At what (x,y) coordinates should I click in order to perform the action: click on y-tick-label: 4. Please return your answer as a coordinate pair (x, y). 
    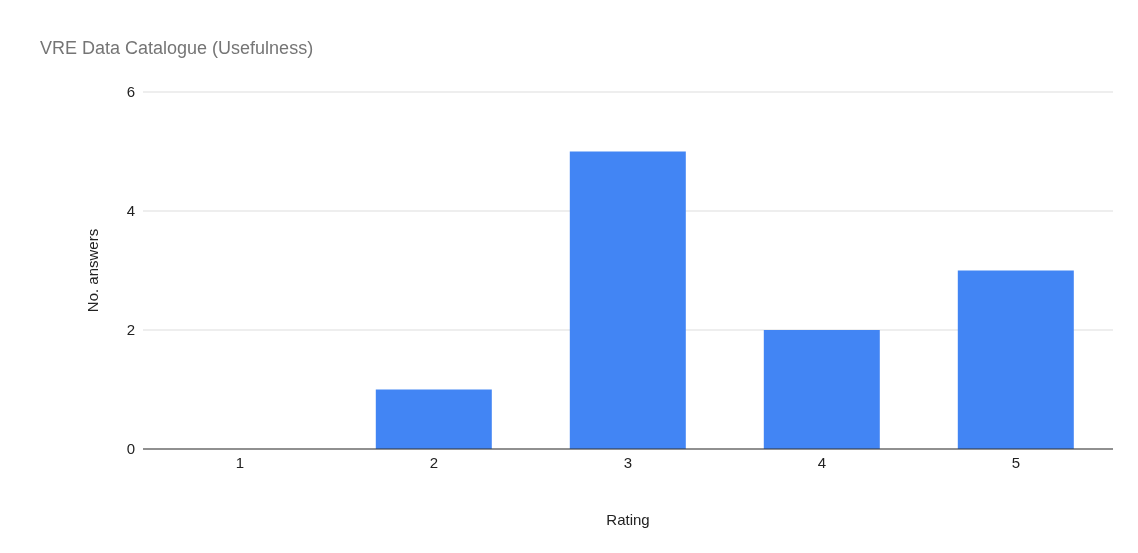
    Looking at the image, I should click on (130, 211).